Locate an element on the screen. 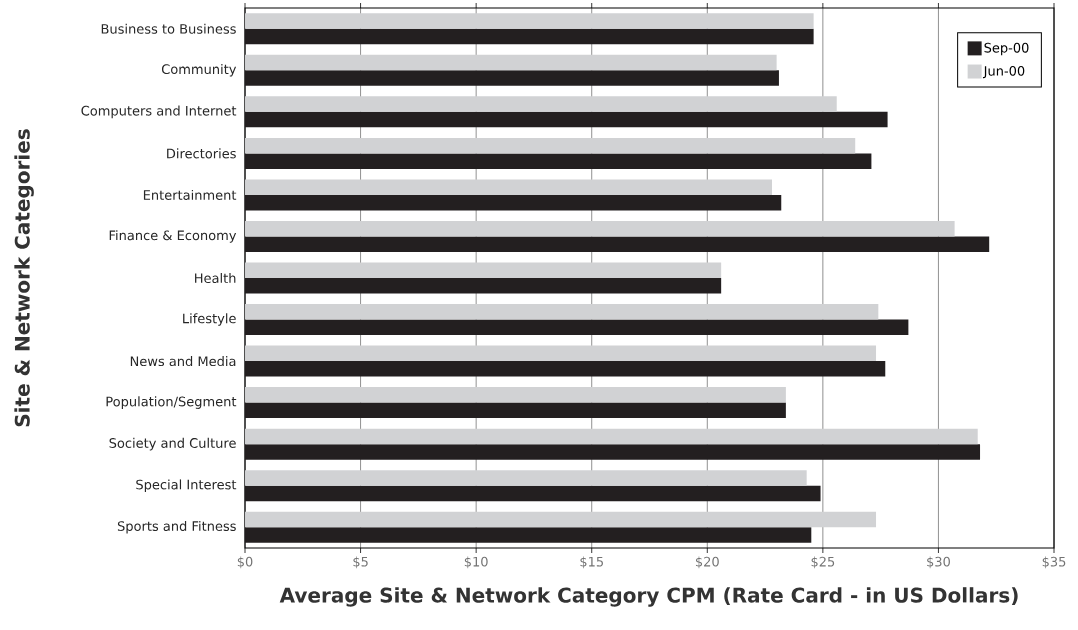  y-tick-label: Community is located at coordinates (199, 70).